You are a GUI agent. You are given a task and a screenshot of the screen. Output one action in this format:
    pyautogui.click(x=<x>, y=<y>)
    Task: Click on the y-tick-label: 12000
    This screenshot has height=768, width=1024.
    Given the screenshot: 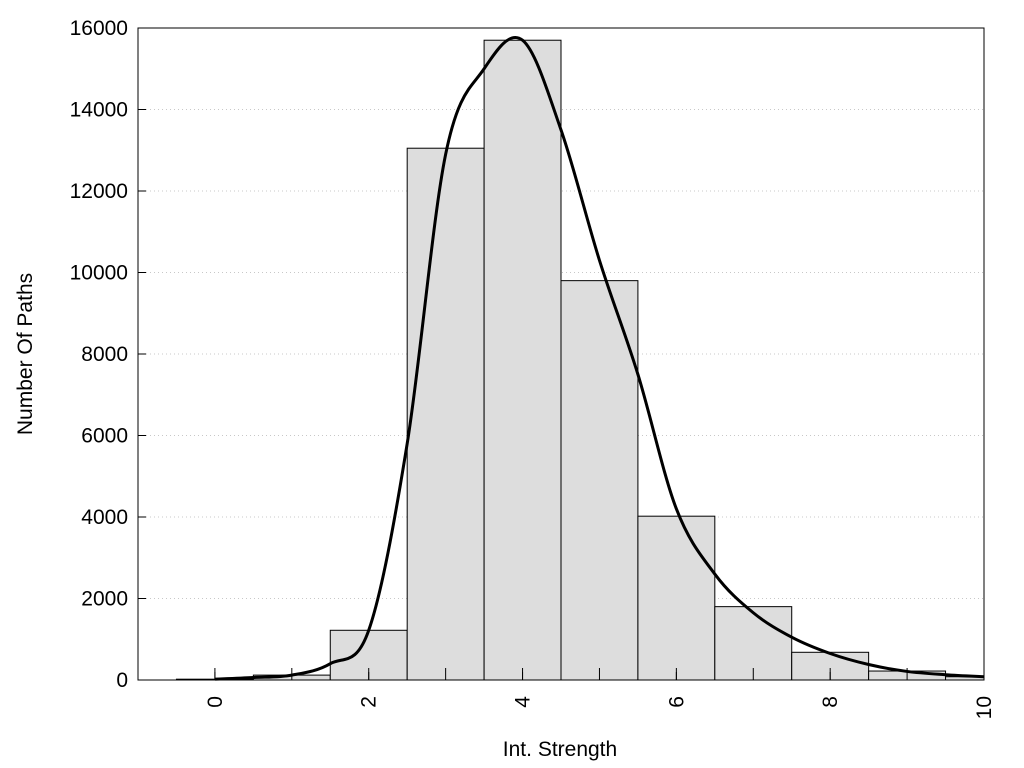 What is the action you would take?
    pyautogui.click(x=99, y=191)
    